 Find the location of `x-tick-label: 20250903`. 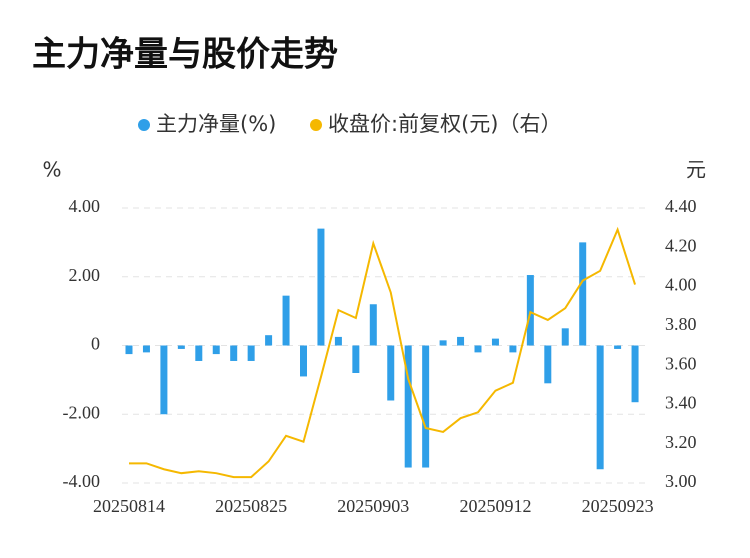

x-tick-label: 20250903 is located at coordinates (373, 506).